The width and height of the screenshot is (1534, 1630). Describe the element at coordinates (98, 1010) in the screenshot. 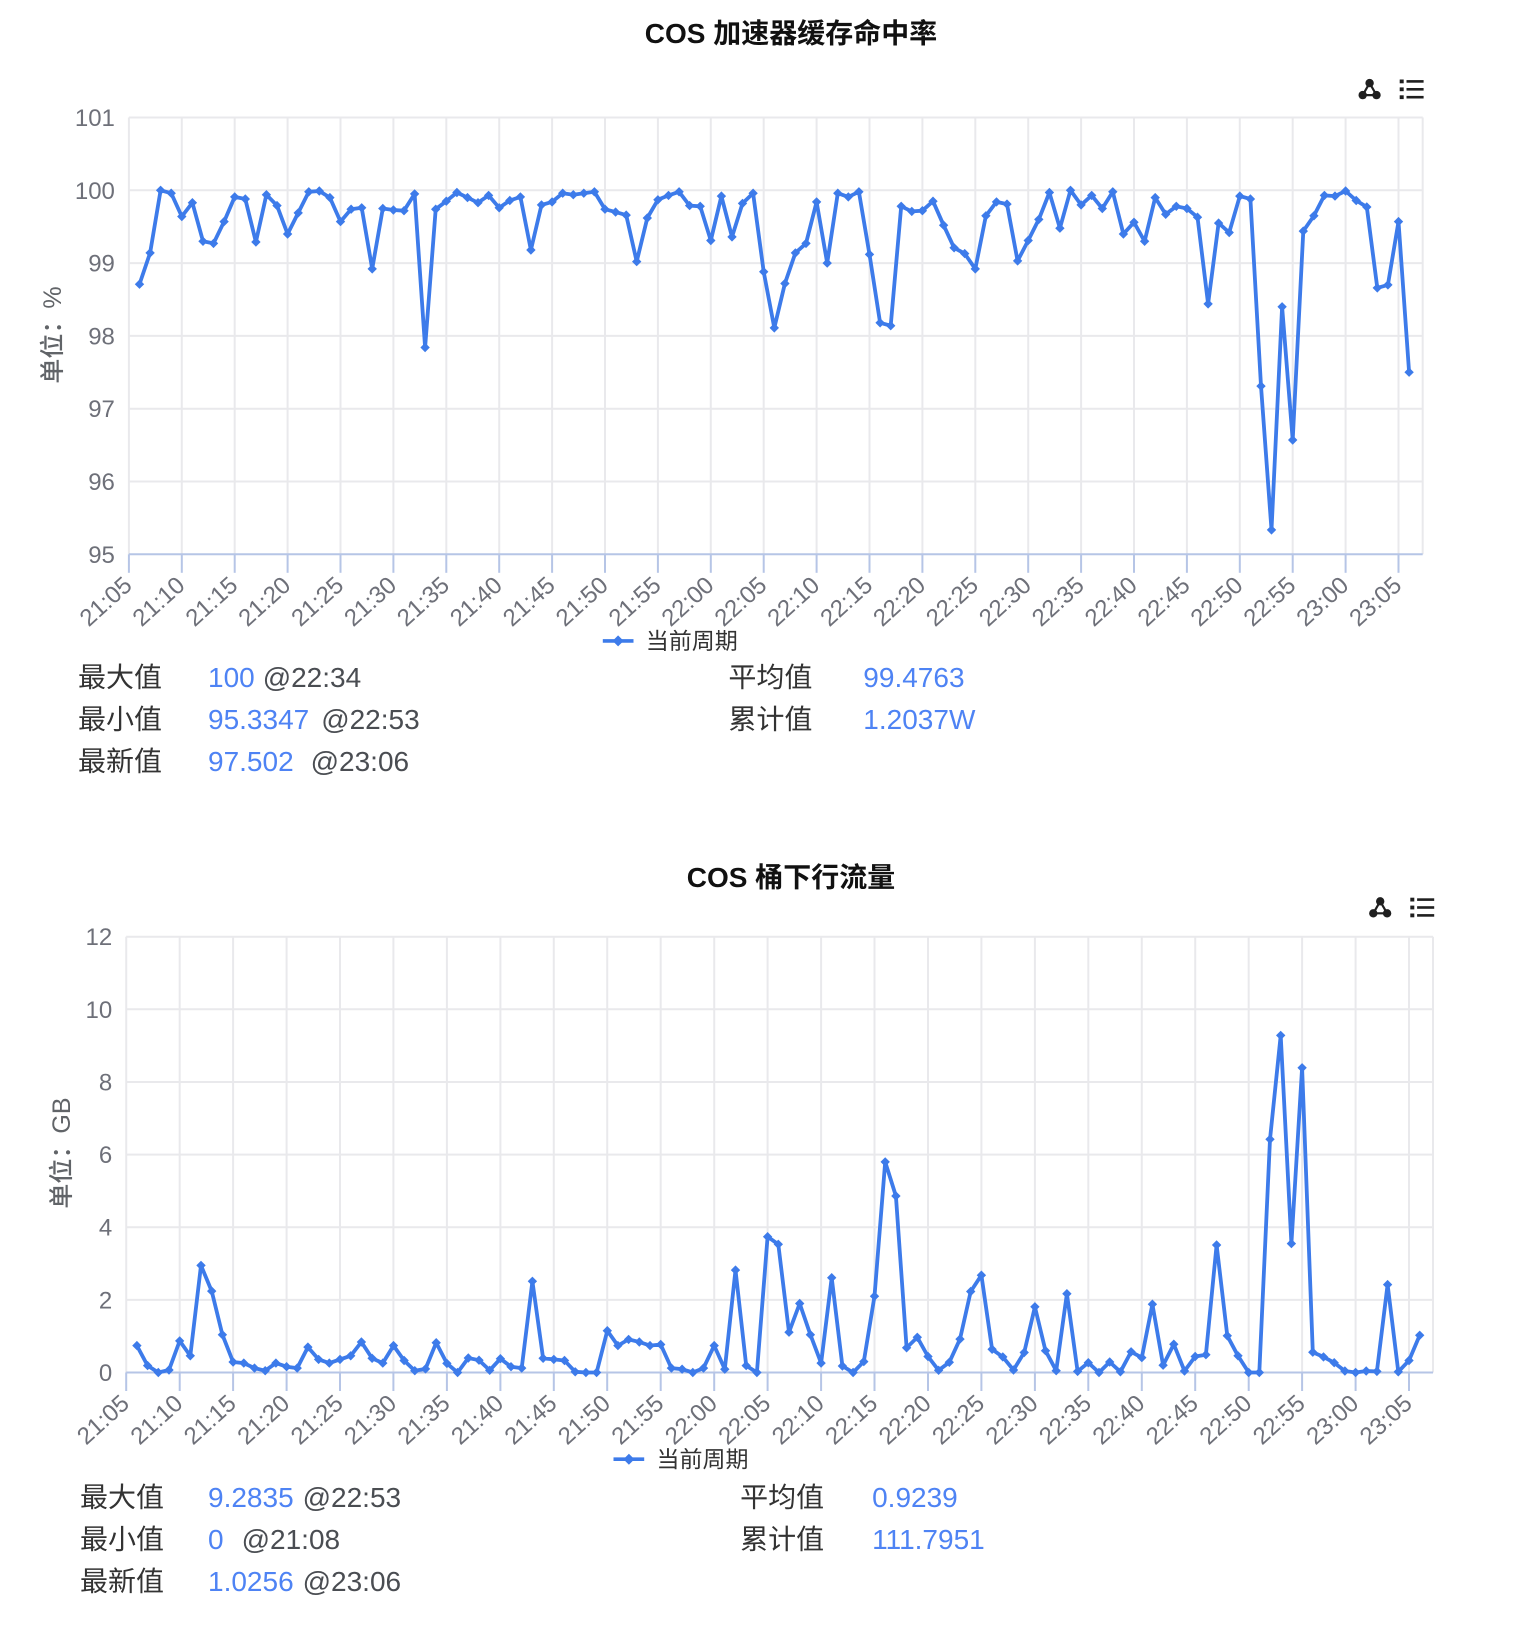

I see `svg-text: 10` at that location.